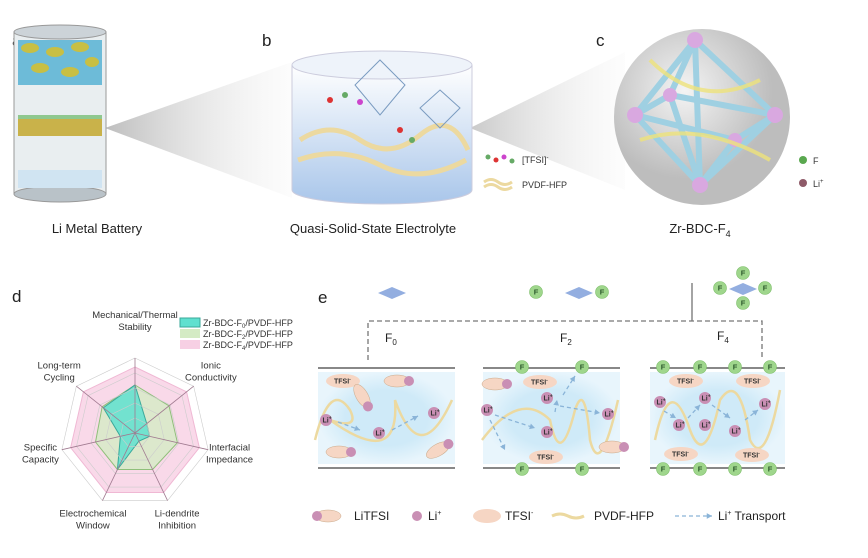 The height and width of the screenshot is (558, 868). What do you see at coordinates (743, 289) in the screenshot?
I see `zr-bdc-f4-linker-icon` at bounding box center [743, 289].